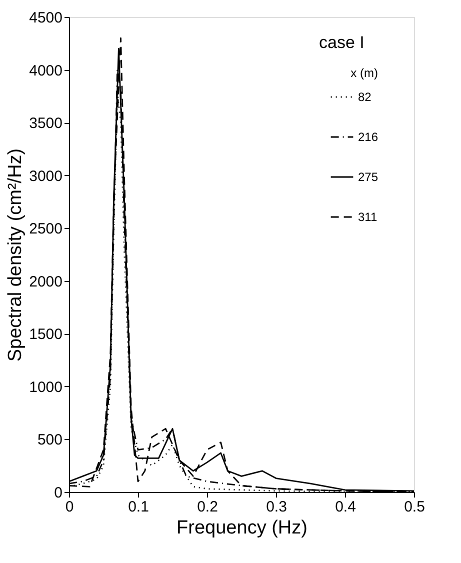 This screenshot has width=461, height=563. Describe the element at coordinates (138, 507) in the screenshot. I see `x-tick-label: 0.1` at that location.